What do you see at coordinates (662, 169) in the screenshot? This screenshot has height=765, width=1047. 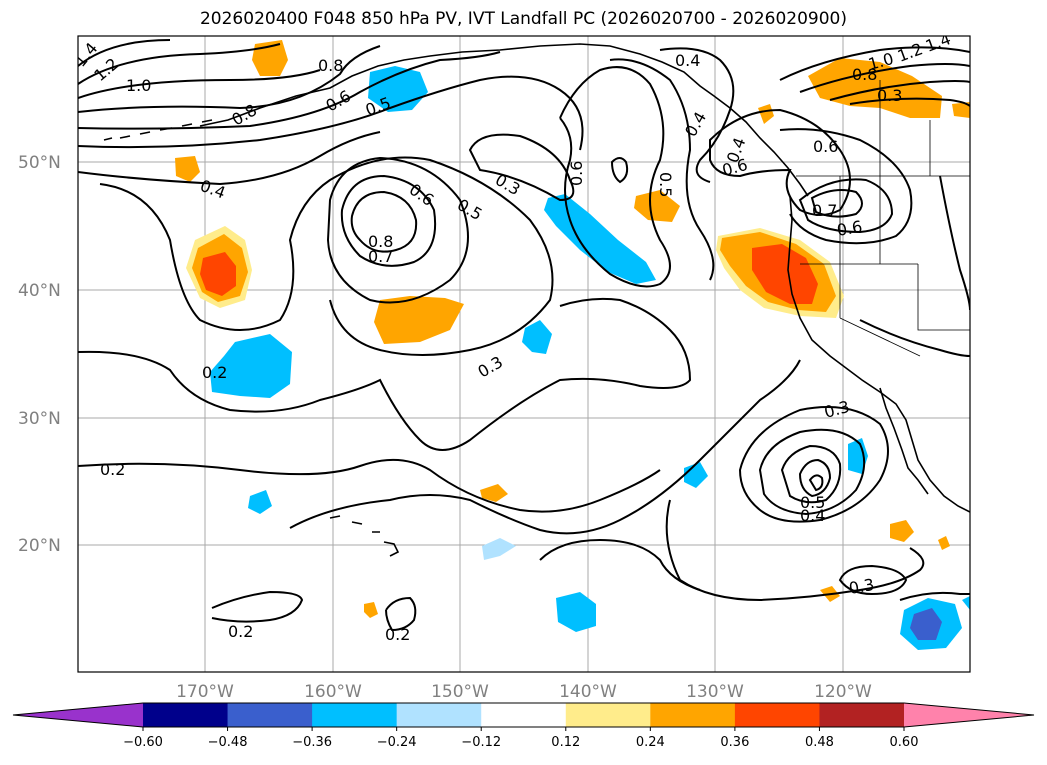 I see `contour-0-5-central` at bounding box center [662, 169].